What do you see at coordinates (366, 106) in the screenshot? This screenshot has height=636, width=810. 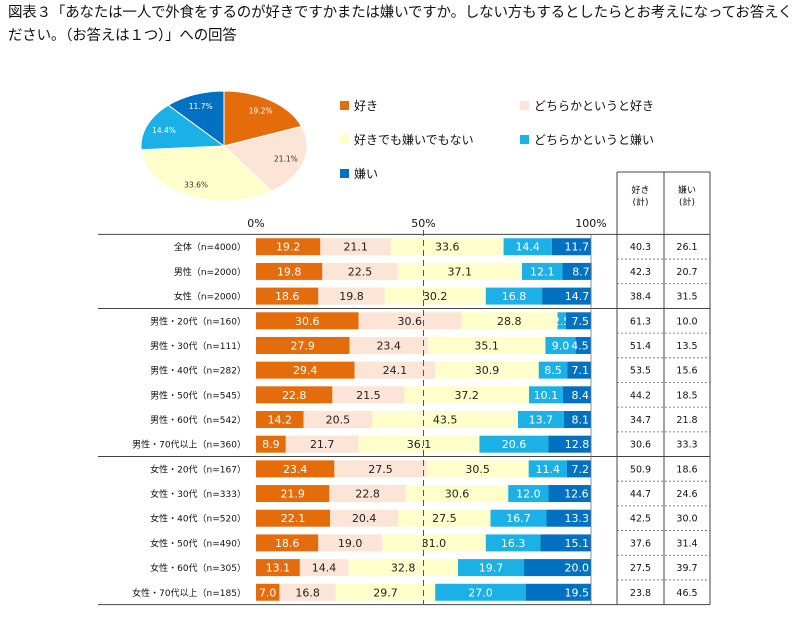 I see `legend-label: 好き` at bounding box center [366, 106].